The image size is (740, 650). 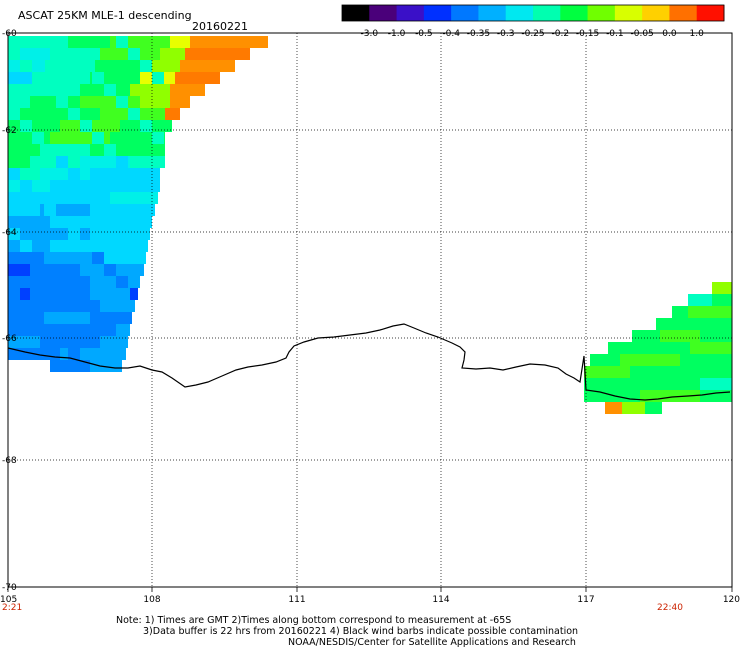 What do you see at coordinates (9, 311) in the screenshot?
I see `latitude-axis: -60 -62 -64 -66 -68 -70` at bounding box center [9, 311].